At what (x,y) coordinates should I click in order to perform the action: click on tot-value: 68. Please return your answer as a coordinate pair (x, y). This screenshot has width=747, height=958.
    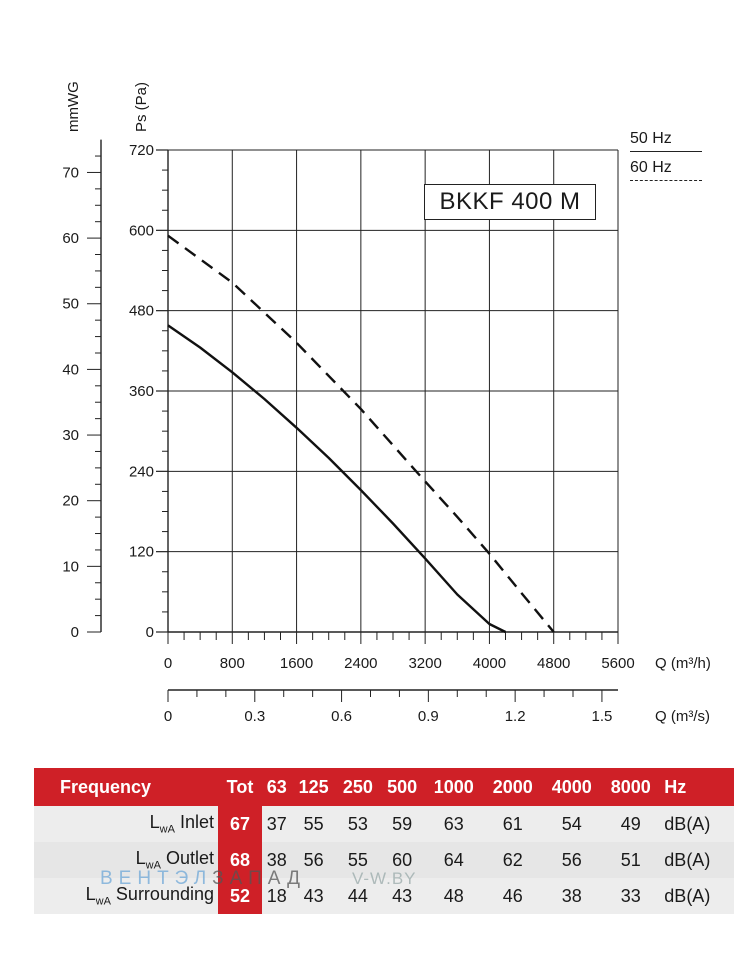
    Looking at the image, I should click on (240, 860).